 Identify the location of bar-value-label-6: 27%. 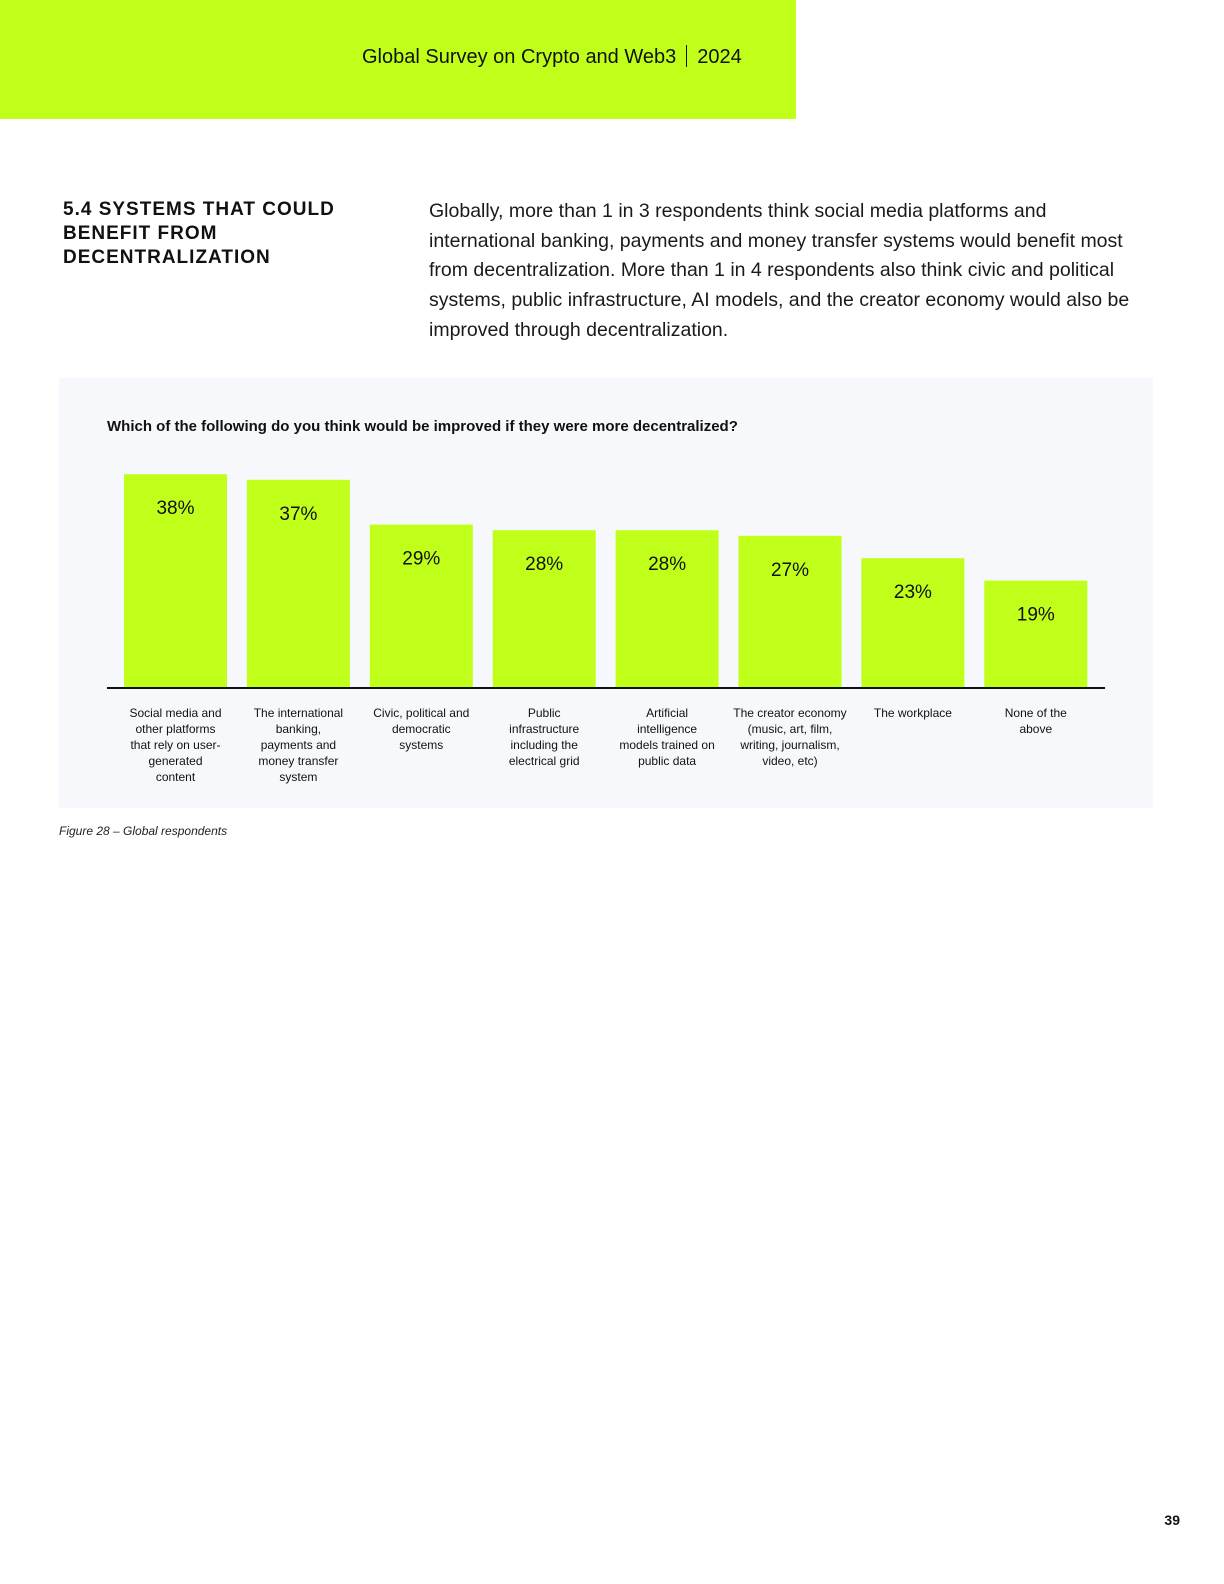
(790, 570).